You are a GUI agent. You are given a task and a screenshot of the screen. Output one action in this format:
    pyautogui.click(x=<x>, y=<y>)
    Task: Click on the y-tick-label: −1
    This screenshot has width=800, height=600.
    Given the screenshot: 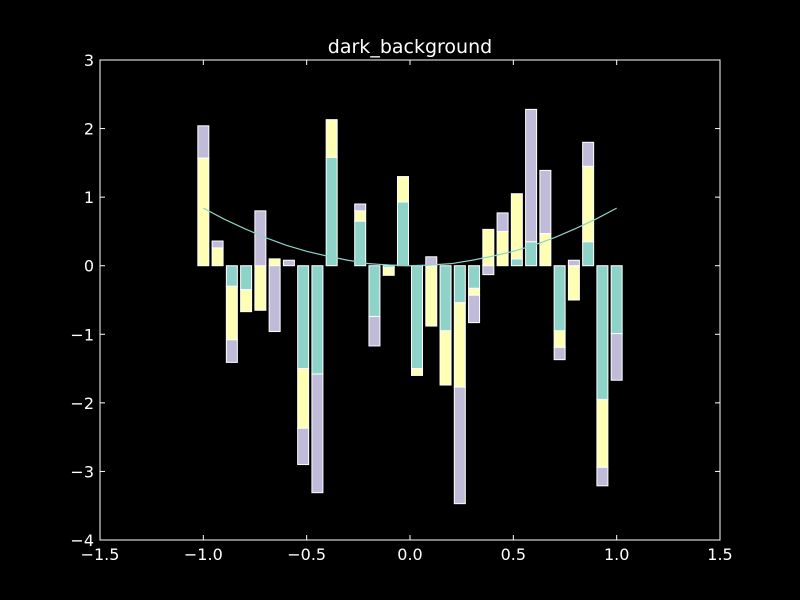 What is the action you would take?
    pyautogui.click(x=82, y=334)
    